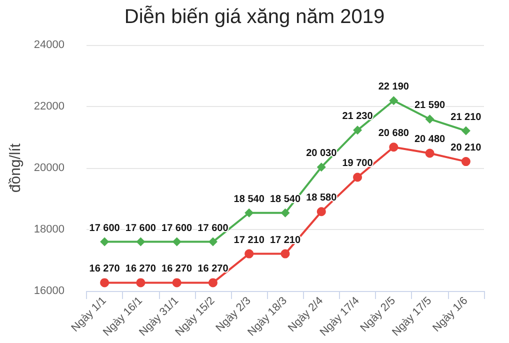 This screenshot has width=509, height=343. What do you see at coordinates (49, 291) in the screenshot?
I see `y-tick-label: 16000` at bounding box center [49, 291].